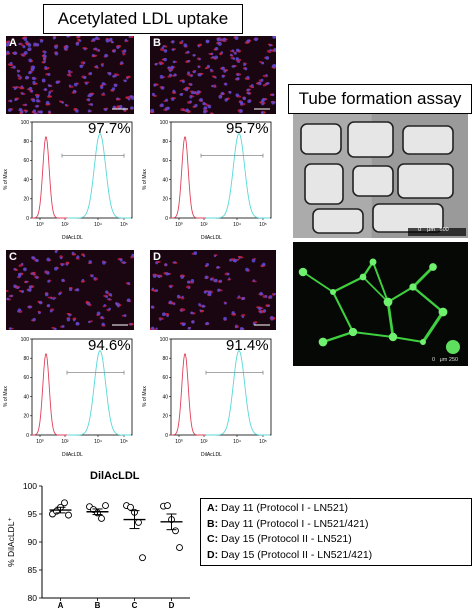  Describe the element at coordinates (433, 230) in the screenshot. I see `tube-scalebar-brightfield: 0 μm 500` at that location.